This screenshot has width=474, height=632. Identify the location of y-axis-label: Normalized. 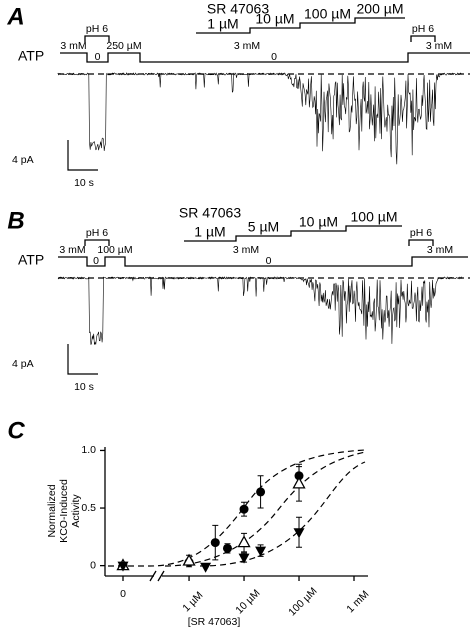
(52, 510).